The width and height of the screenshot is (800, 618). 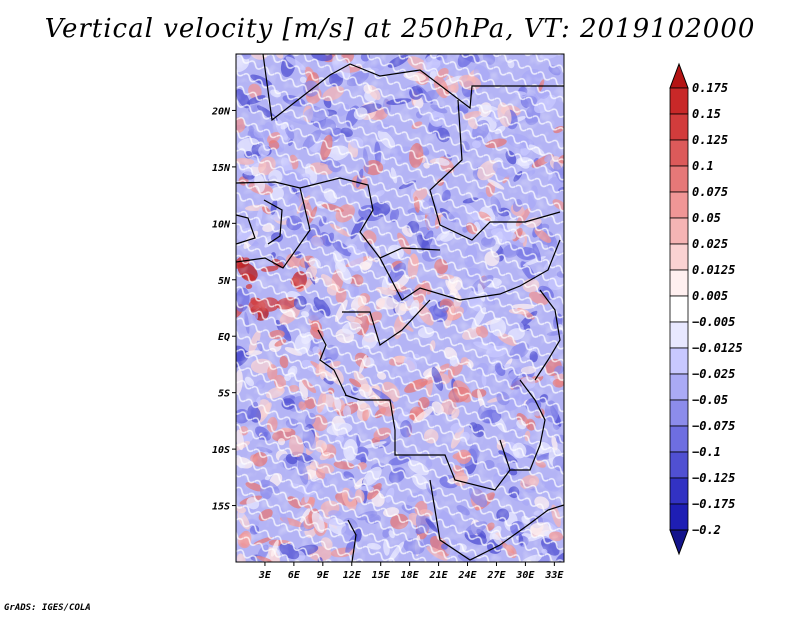 What do you see at coordinates (706, 530) in the screenshot?
I see `colorbar-label: −0.2` at bounding box center [706, 530].